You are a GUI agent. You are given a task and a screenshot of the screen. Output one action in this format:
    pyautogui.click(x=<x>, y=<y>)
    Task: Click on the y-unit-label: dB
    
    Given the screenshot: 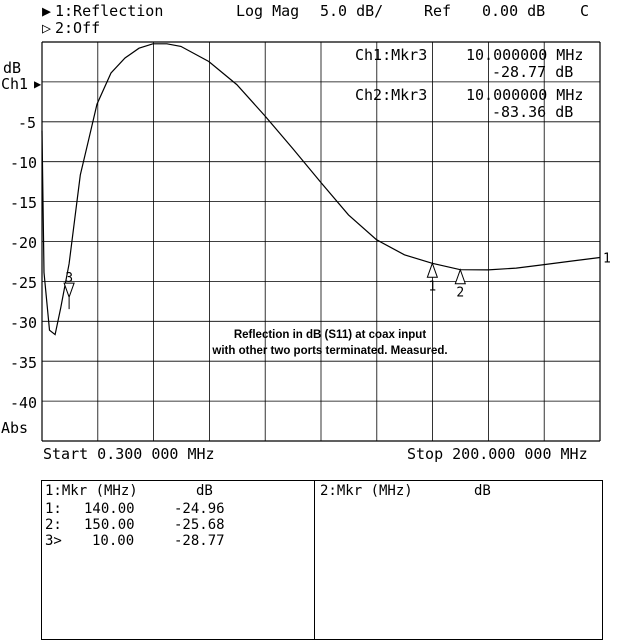 What is the action you would take?
    pyautogui.click(x=12, y=68)
    